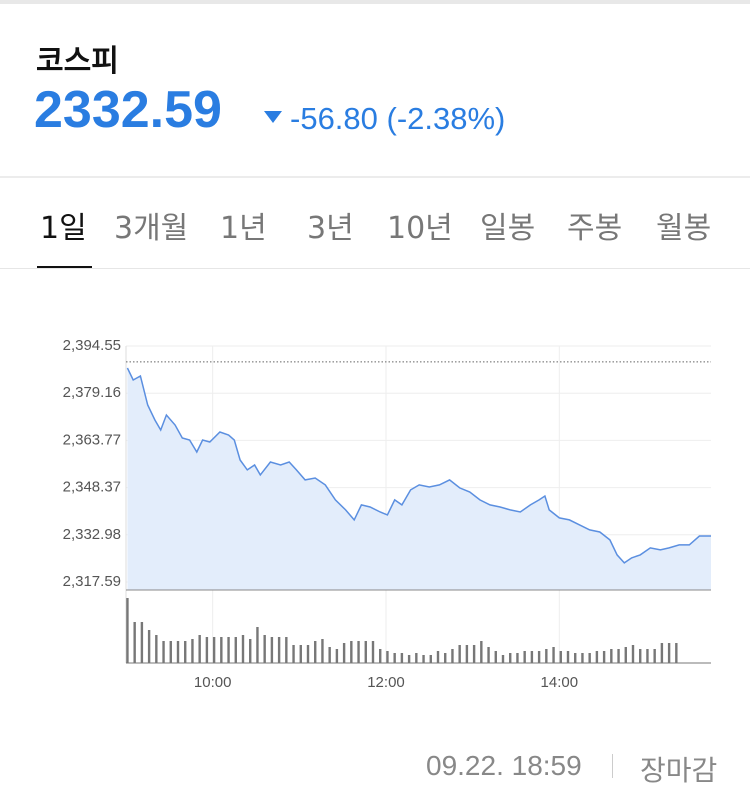 This screenshot has height=794, width=750. What do you see at coordinates (508, 228) in the screenshot?
I see `tab: 일봉` at bounding box center [508, 228].